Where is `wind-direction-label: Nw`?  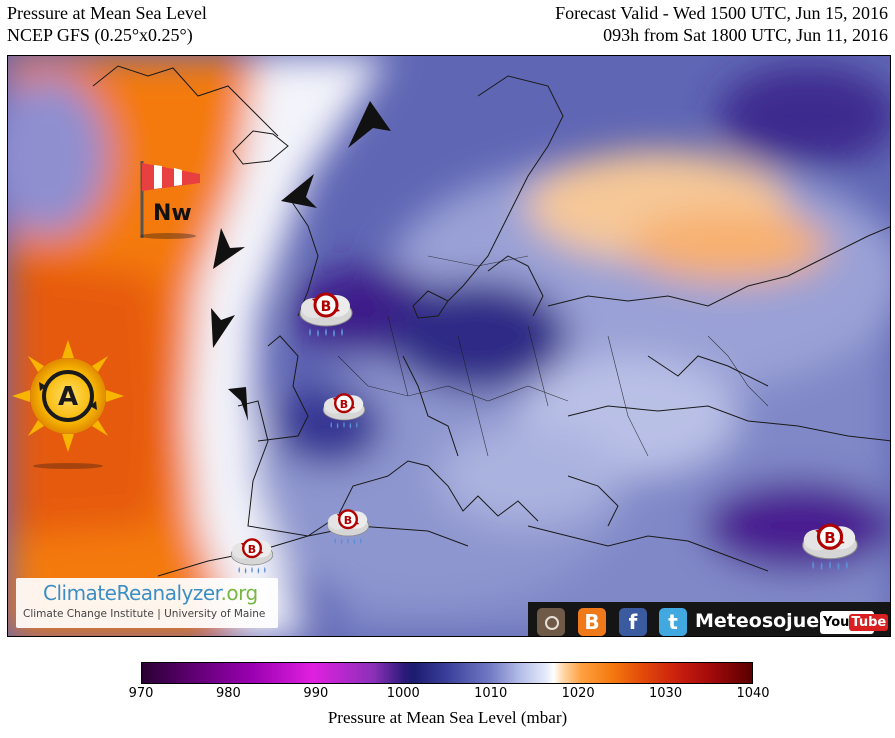
wind-direction-label: Nw is located at coordinates (172, 213).